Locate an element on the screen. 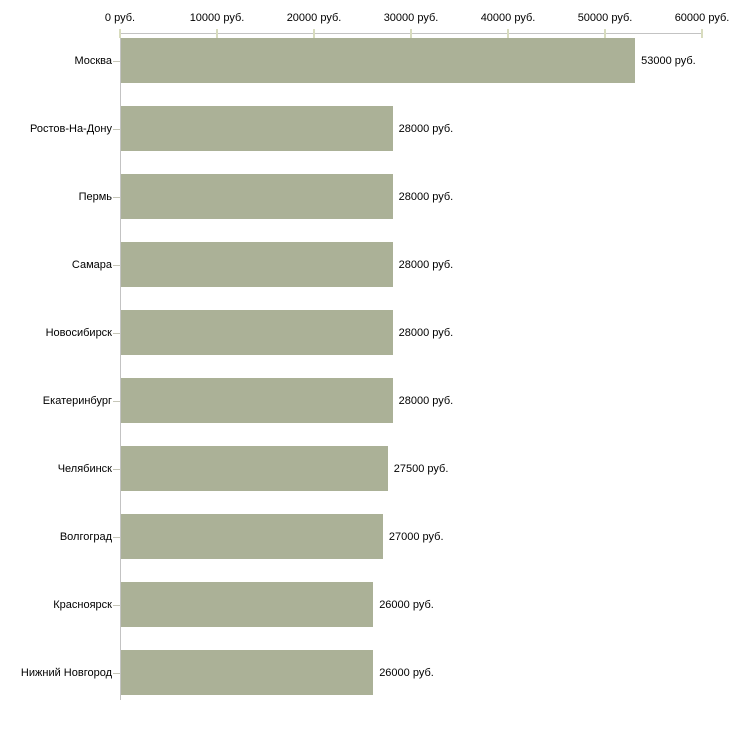 This screenshot has height=730, width=730. bar-row: Нижний Новгород 26000 руб. is located at coordinates (365, 672).